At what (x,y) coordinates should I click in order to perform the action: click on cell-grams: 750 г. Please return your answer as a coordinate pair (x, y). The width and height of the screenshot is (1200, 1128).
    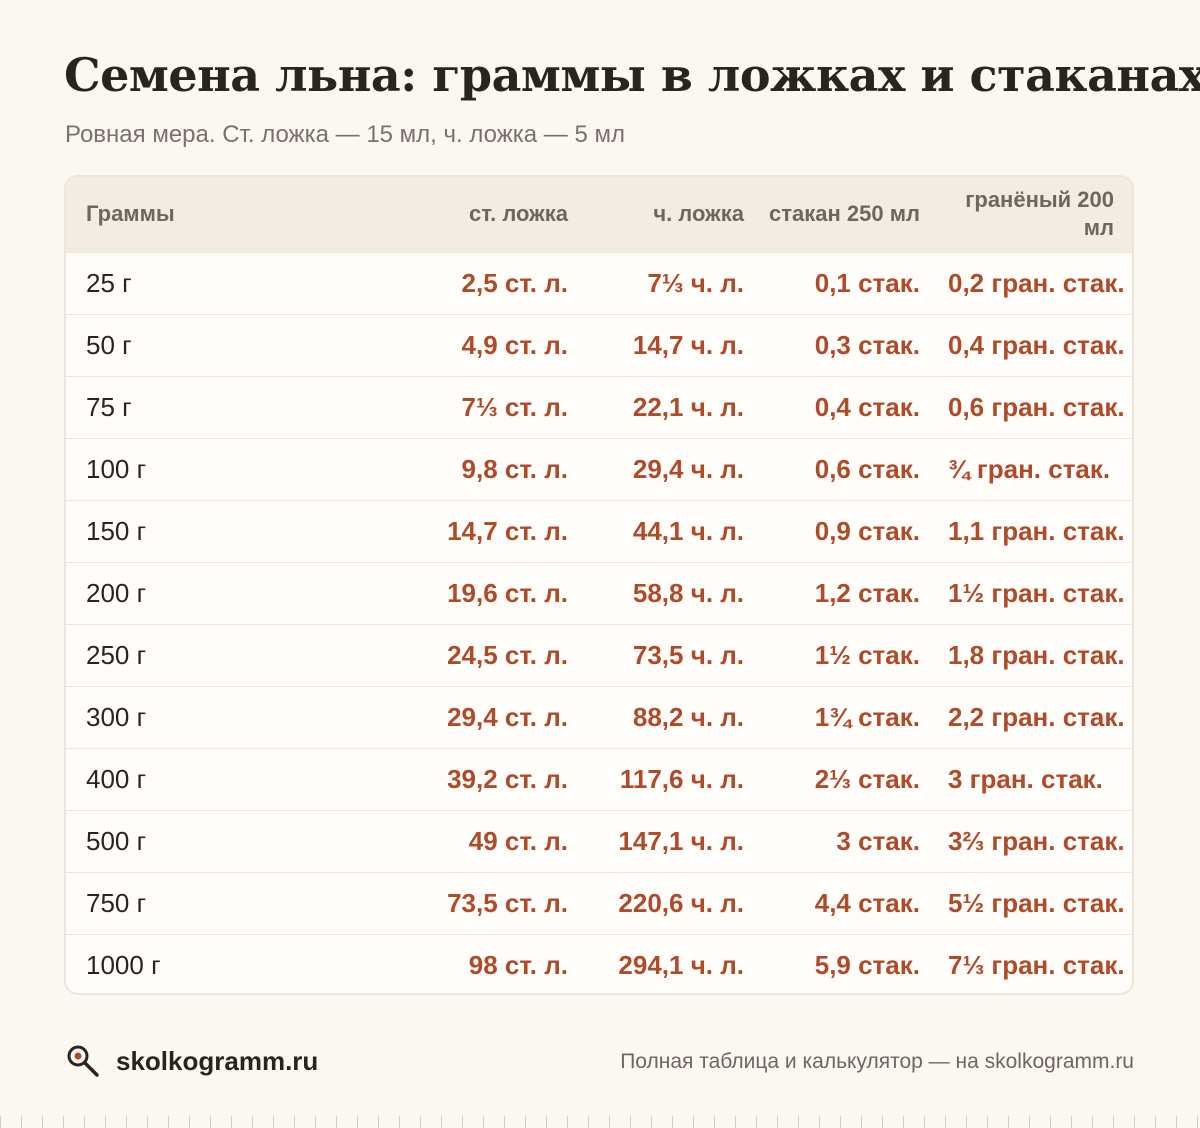
    Looking at the image, I should click on (116, 902).